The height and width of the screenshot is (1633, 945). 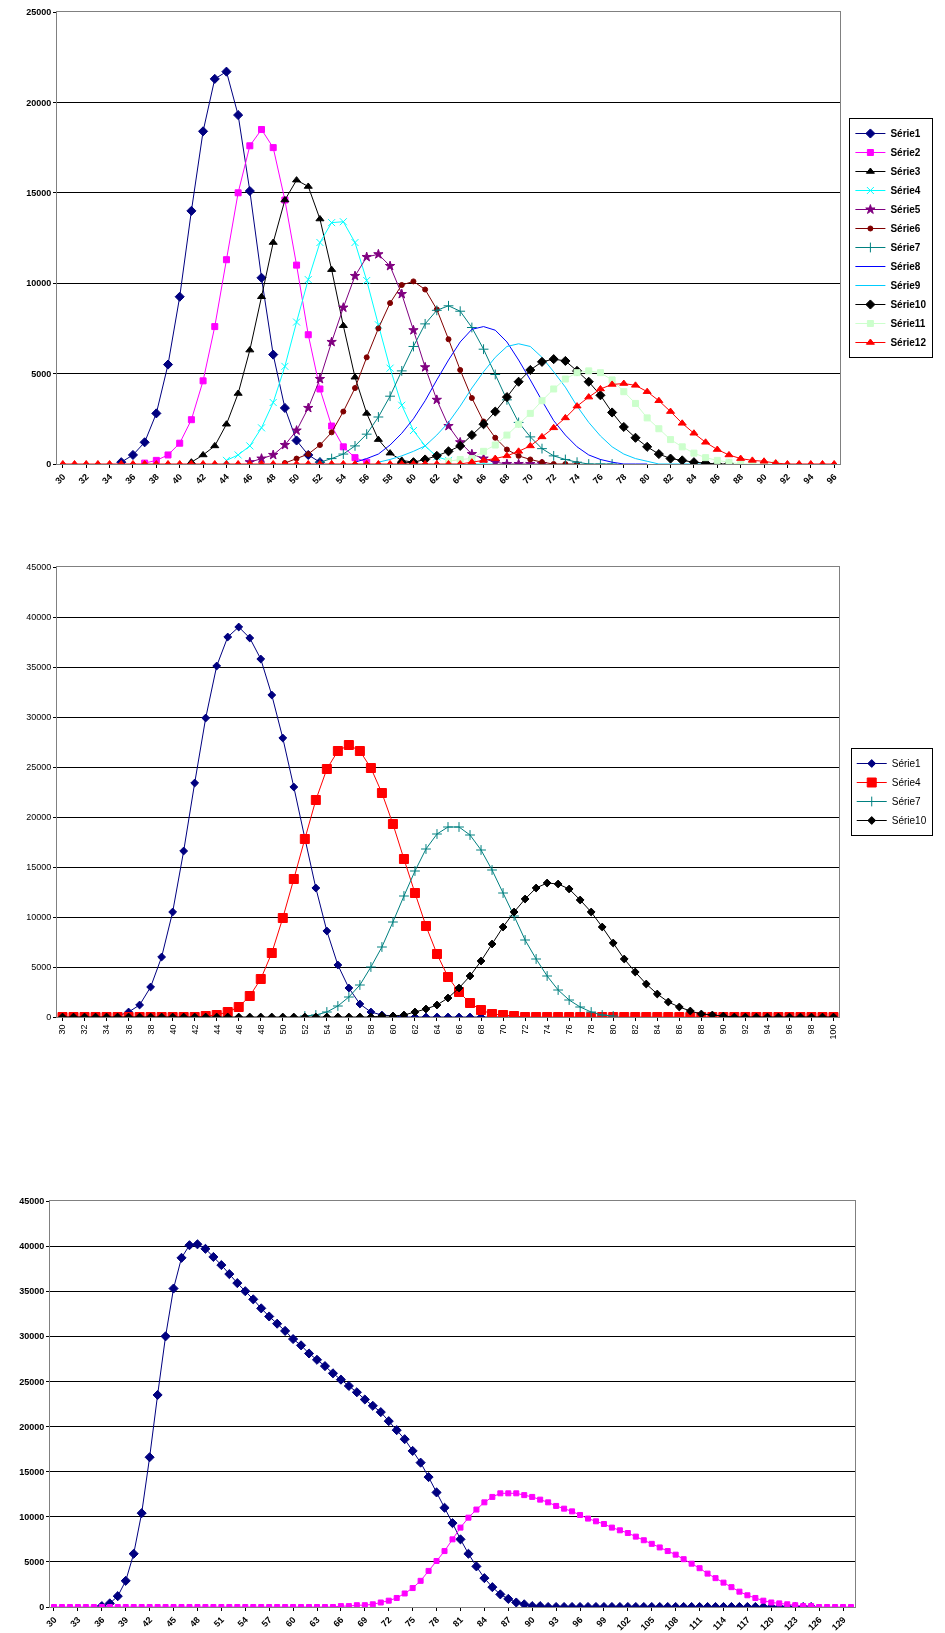 I want to click on x-tick-label: 129, so click(x=838, y=1623).